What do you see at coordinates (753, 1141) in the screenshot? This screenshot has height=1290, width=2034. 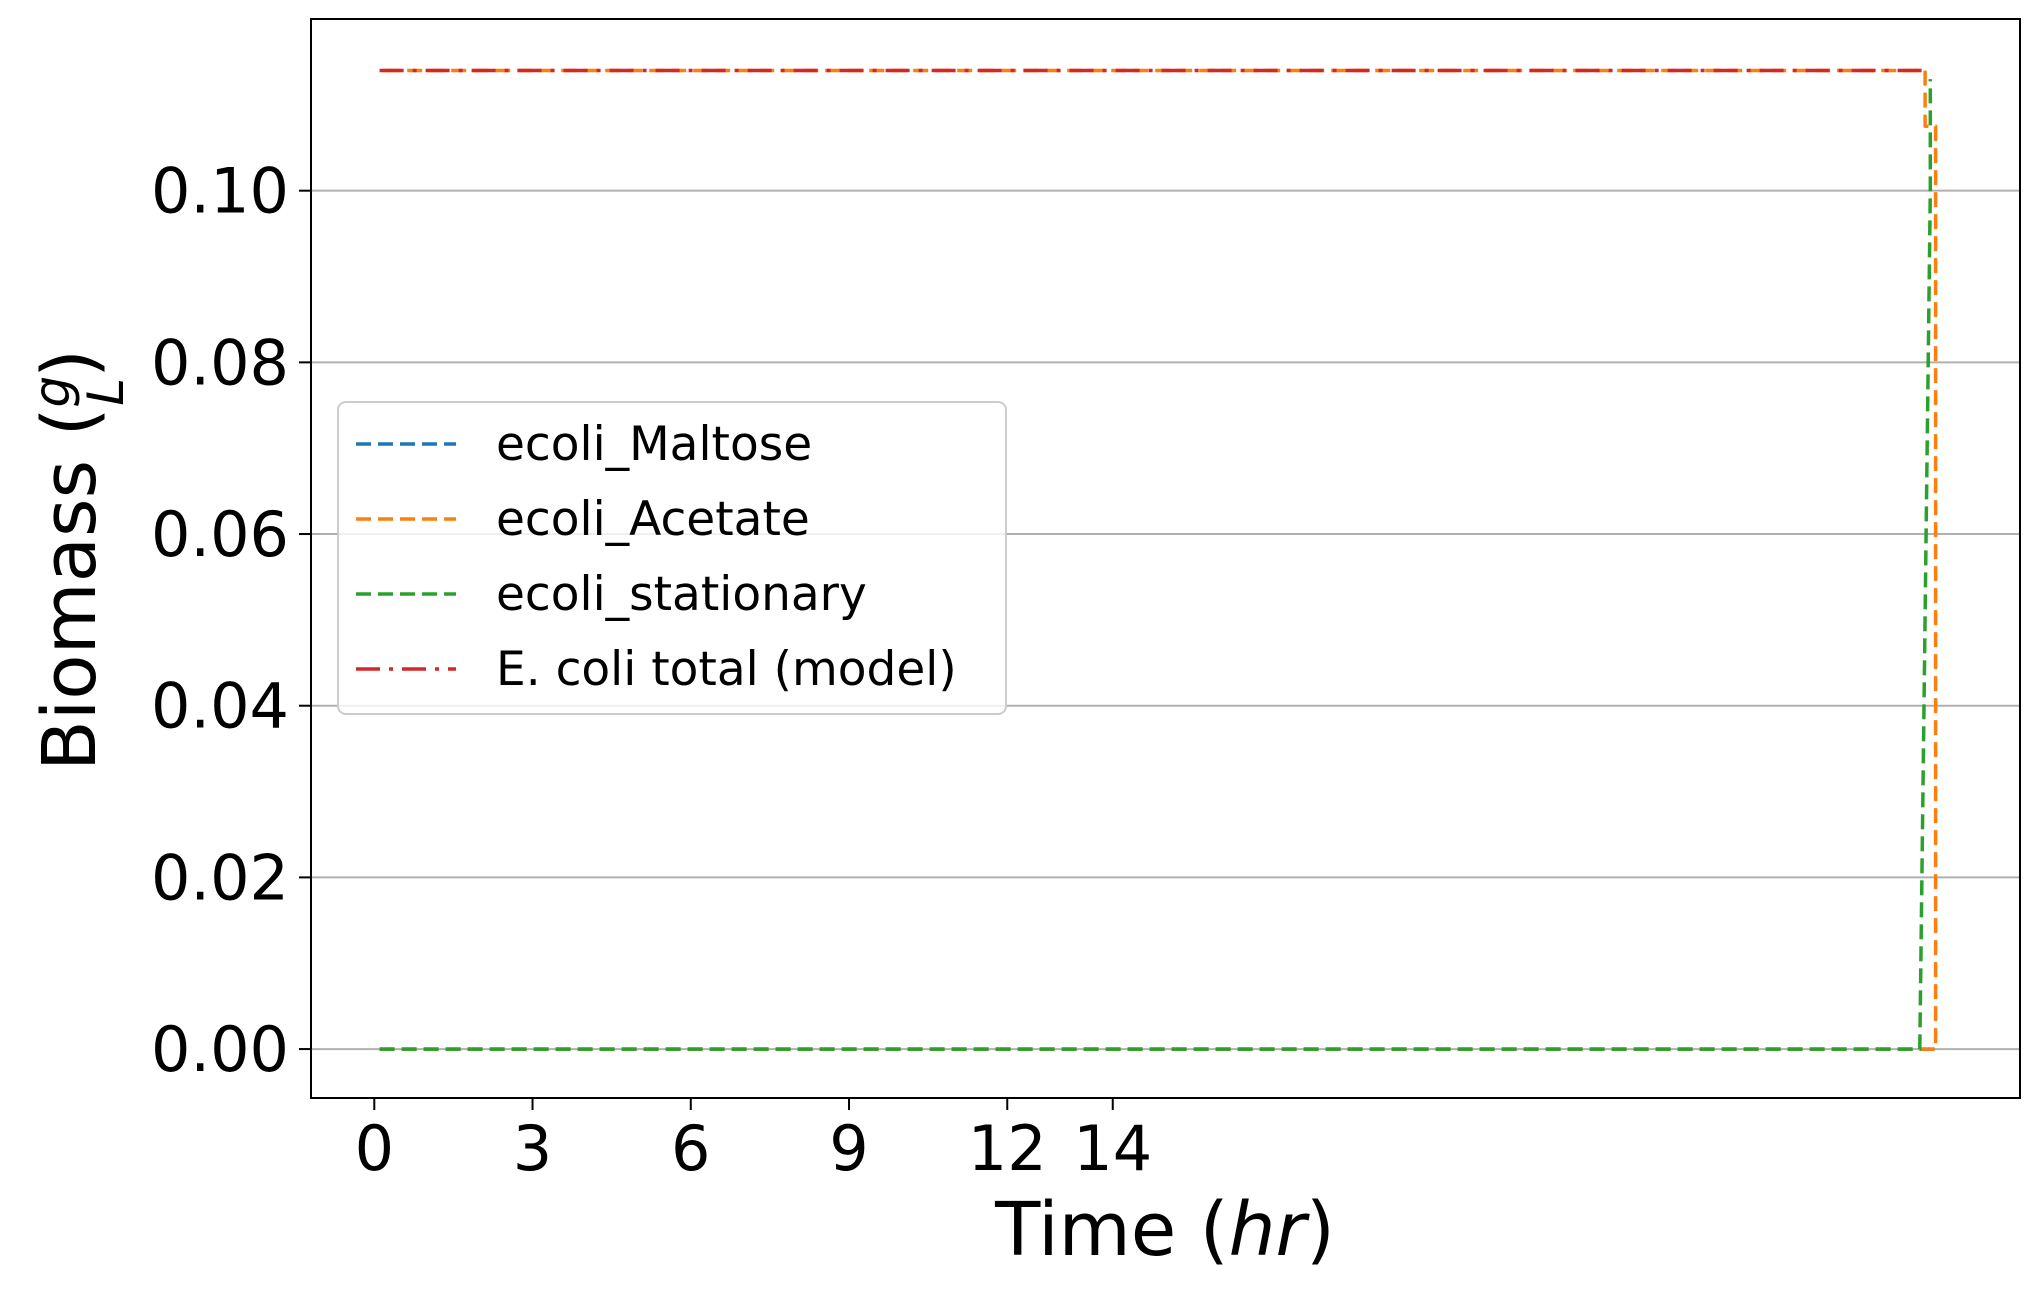 I see `x-axis-ticks: 0 3 6 9 12 14` at bounding box center [753, 1141].